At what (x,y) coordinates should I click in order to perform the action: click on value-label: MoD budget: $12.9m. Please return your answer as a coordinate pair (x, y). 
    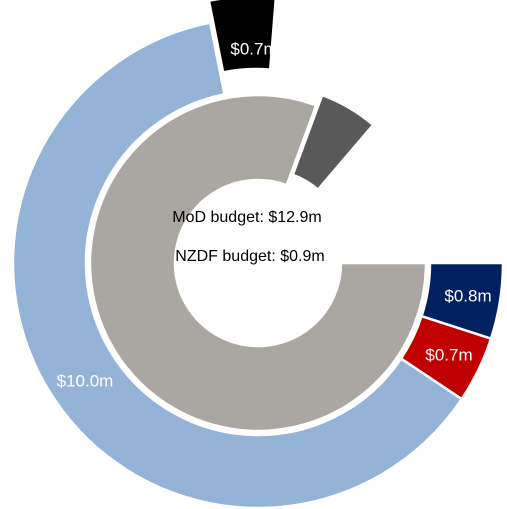
    Looking at the image, I should click on (246, 217).